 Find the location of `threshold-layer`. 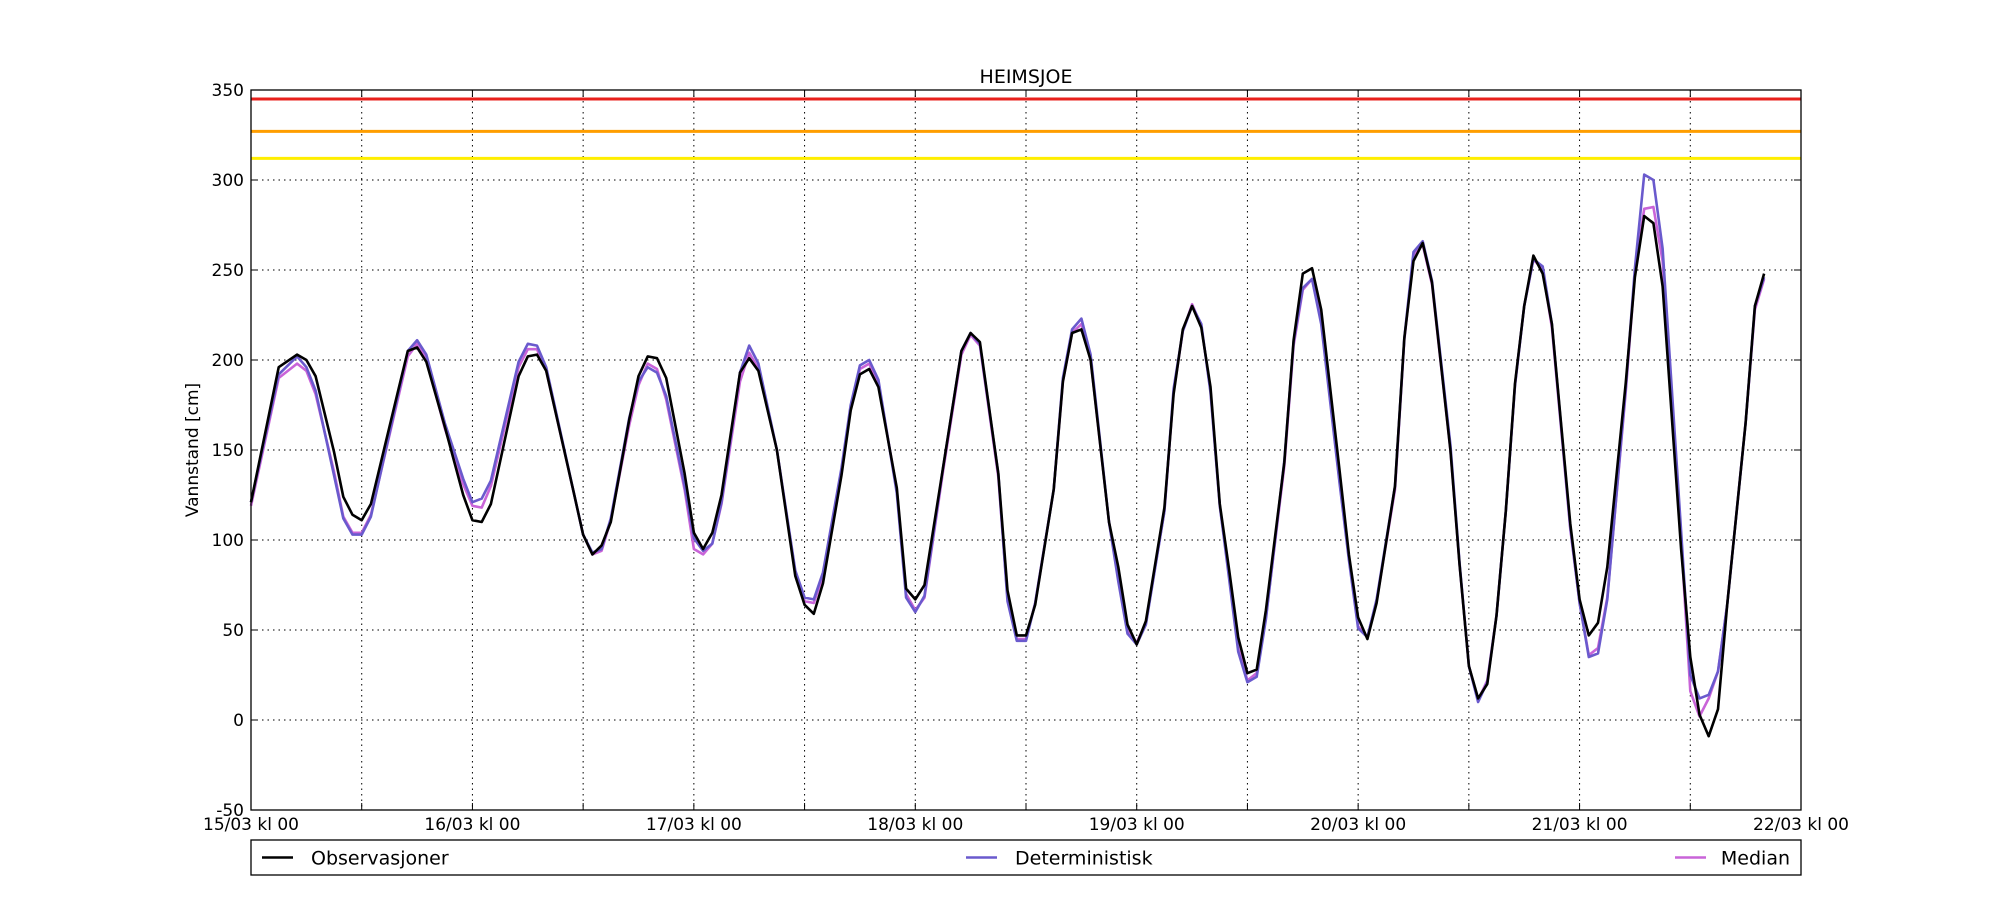

threshold-layer is located at coordinates (1026, 128).